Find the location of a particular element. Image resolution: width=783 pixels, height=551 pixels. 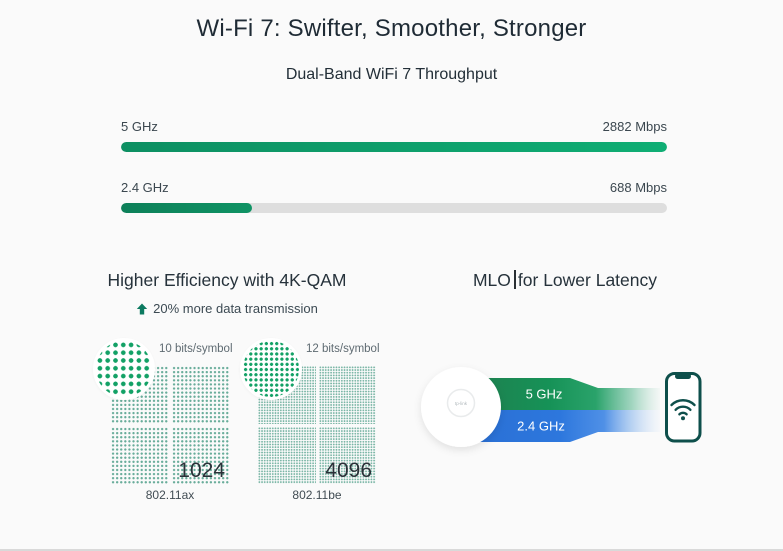

mlo-heading: MLO for Lower Latency is located at coordinates (565, 280).